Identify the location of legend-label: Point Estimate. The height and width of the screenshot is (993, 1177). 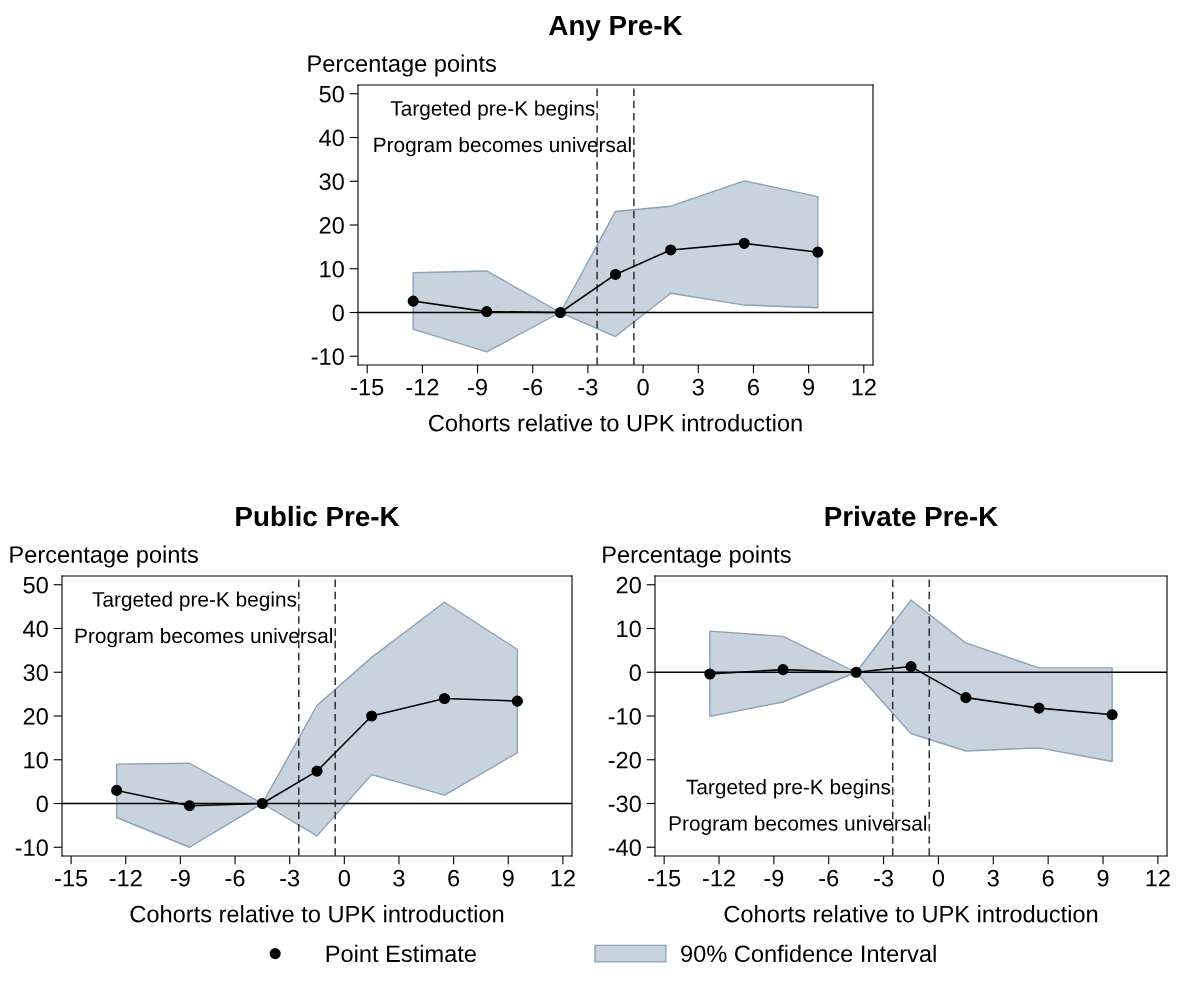
(401, 953).